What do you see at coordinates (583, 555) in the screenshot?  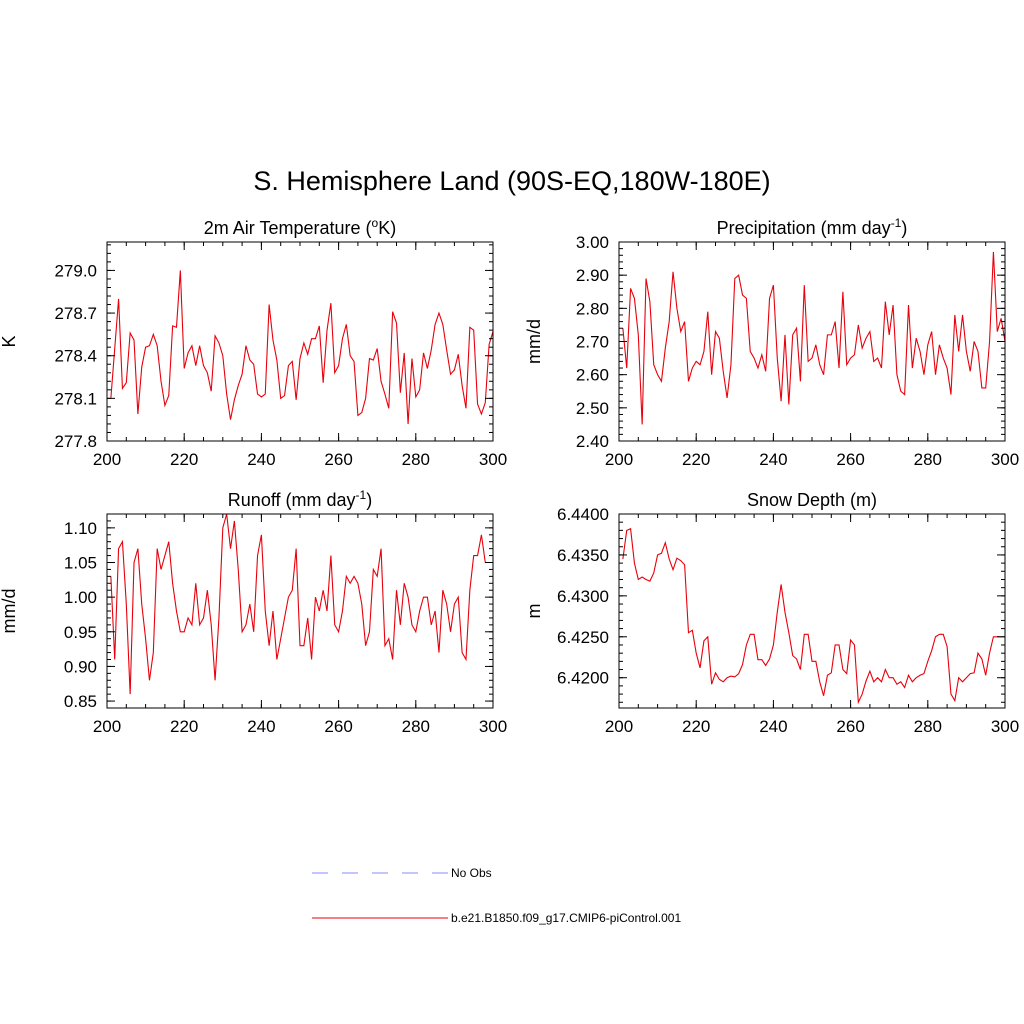 I see `y-tick-label: 6.4350` at bounding box center [583, 555].